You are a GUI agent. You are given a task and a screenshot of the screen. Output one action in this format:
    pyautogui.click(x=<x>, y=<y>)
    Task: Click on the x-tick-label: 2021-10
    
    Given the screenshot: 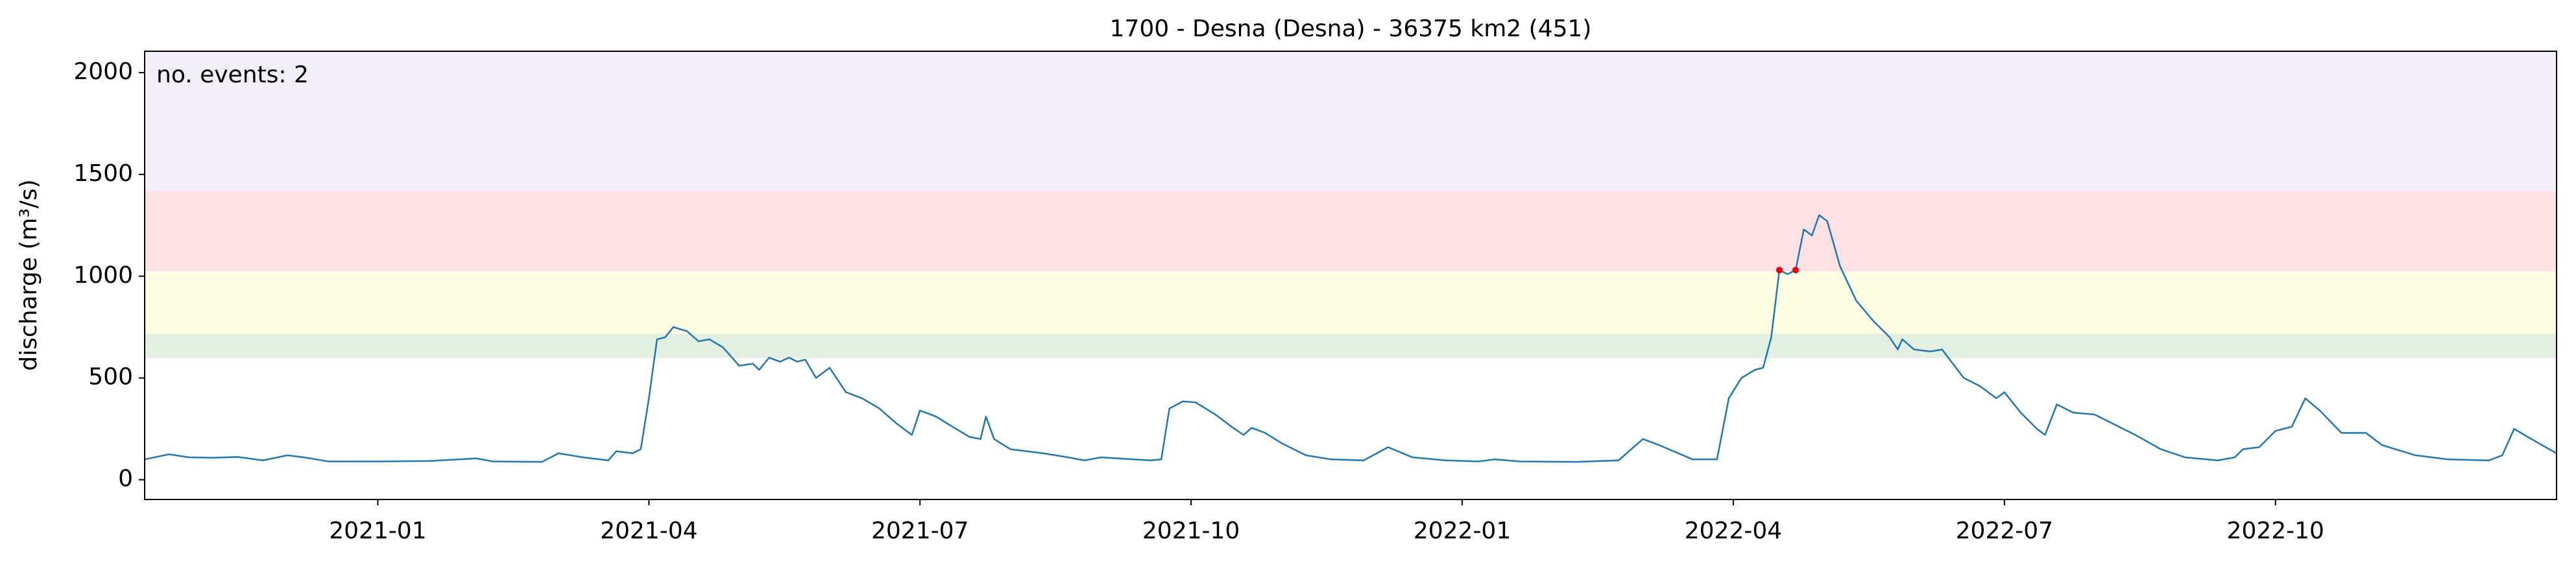 What is the action you would take?
    pyautogui.click(x=1191, y=531)
    